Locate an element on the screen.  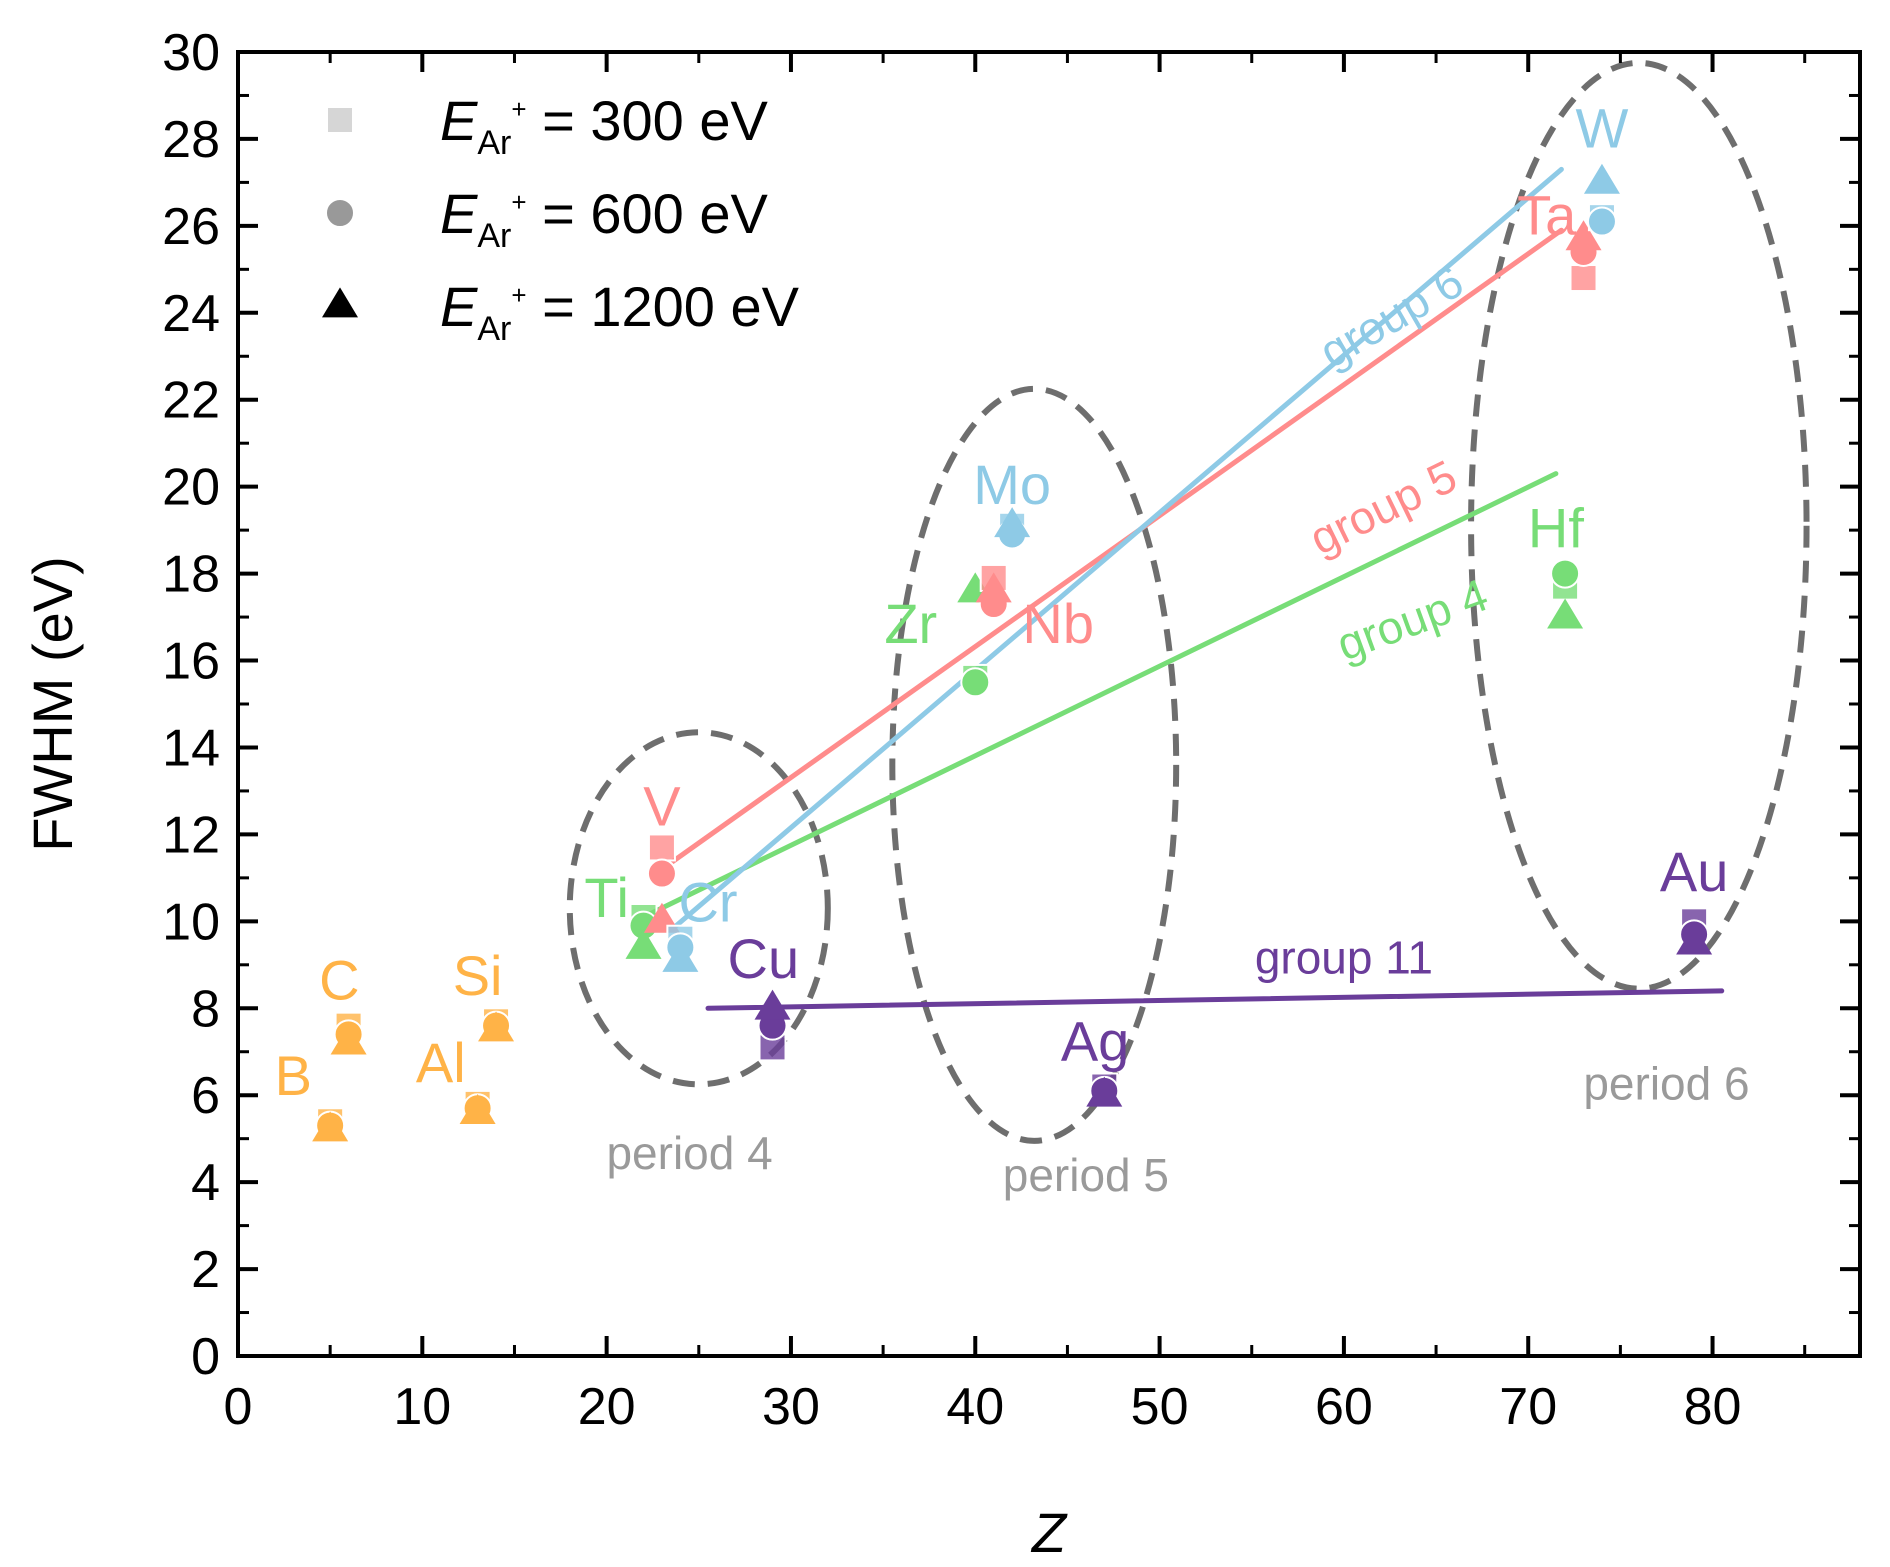
element-al is located at coordinates (477, 1106).